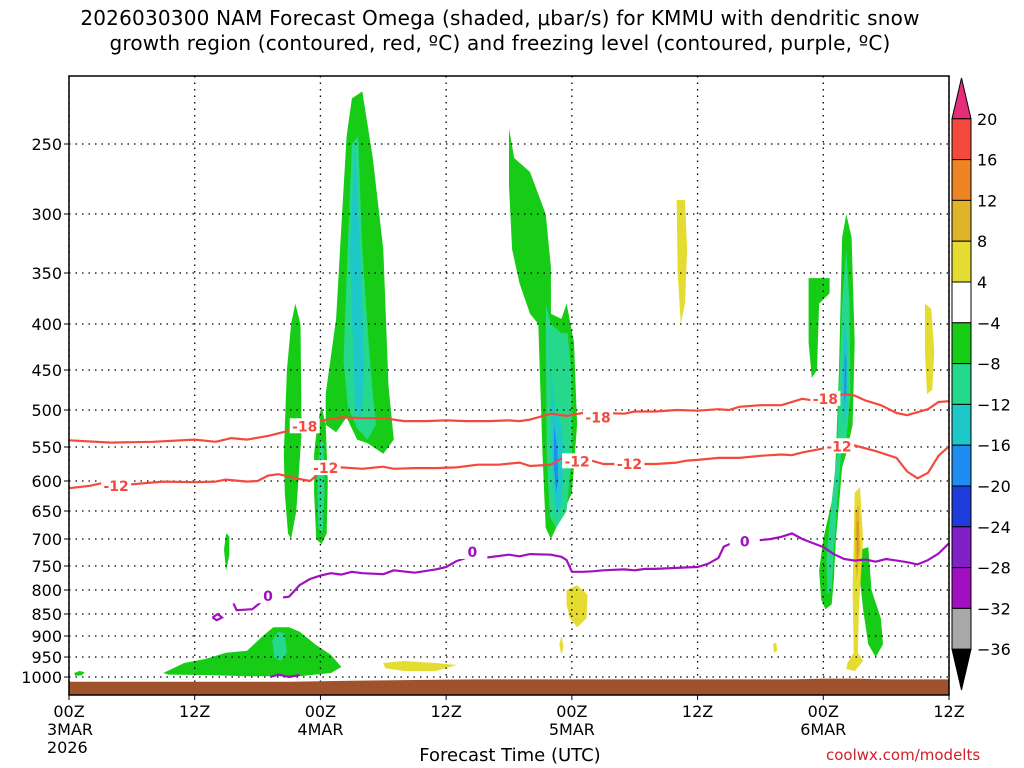  I want to click on x-tick-label-0-2: 3MAR, so click(70, 729).